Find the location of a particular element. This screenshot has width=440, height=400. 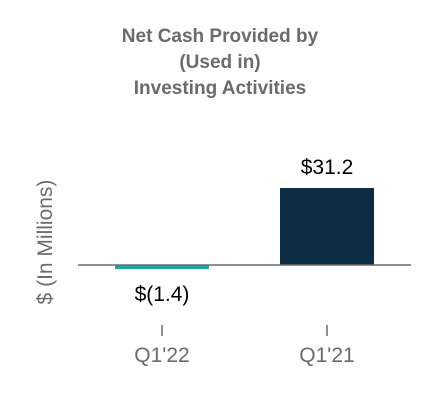

x-tick-label-0: Q1'22 is located at coordinates (161, 355).